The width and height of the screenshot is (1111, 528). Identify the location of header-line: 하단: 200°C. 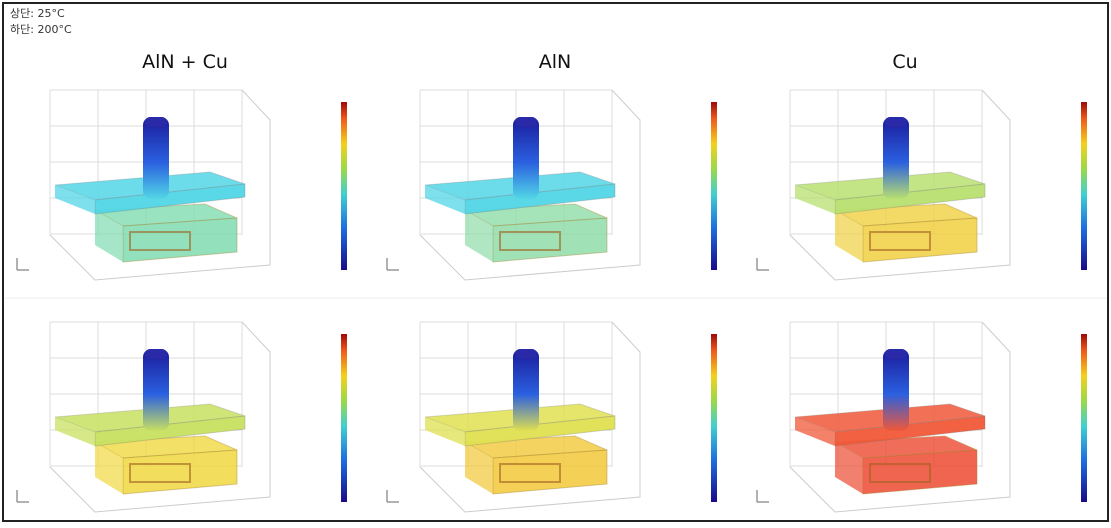
(41, 29).